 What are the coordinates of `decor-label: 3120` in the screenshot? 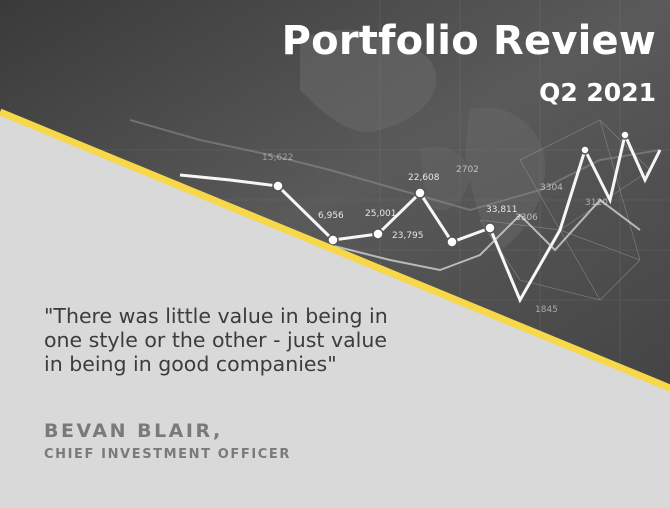 It's located at (596, 203).